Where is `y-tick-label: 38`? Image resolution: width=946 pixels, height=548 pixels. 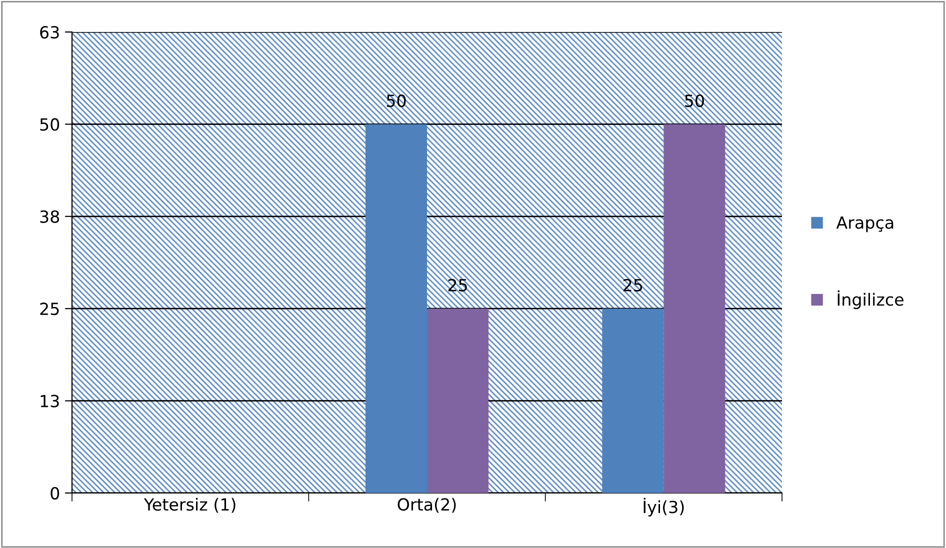 y-tick-label: 38 is located at coordinates (50, 216).